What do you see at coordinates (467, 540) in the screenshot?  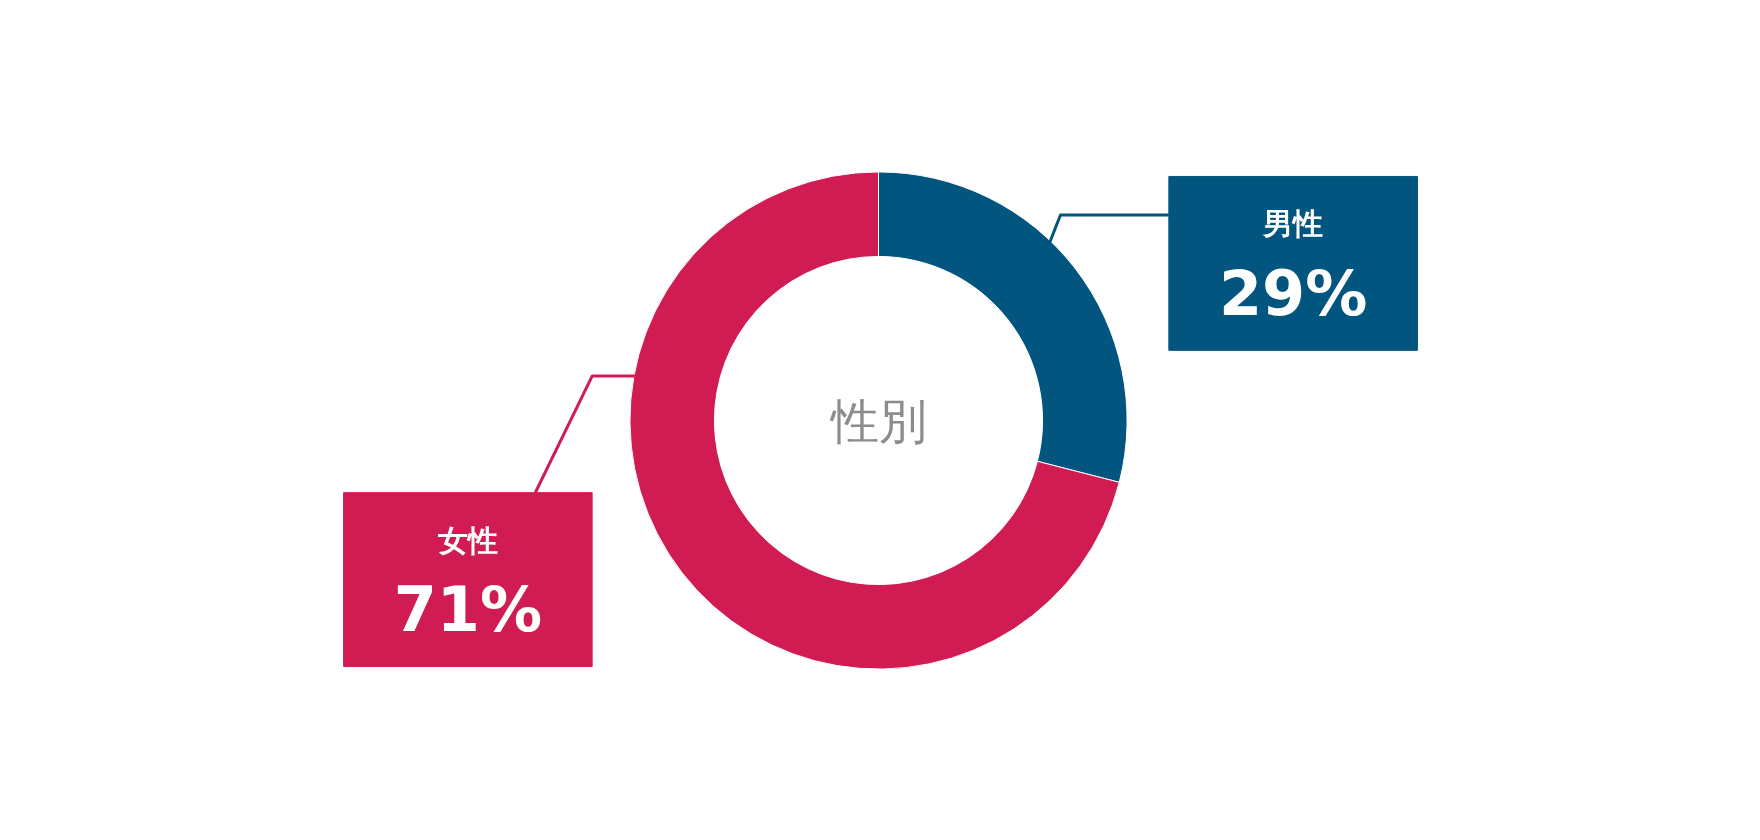 I see `slice-label: 女性` at bounding box center [467, 540].